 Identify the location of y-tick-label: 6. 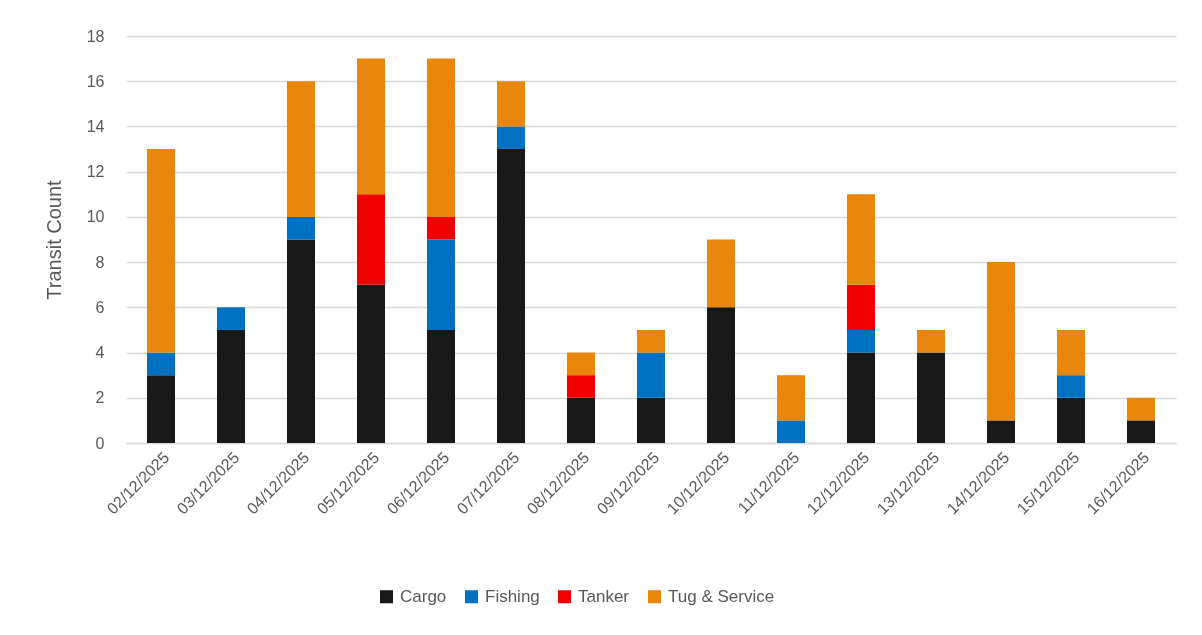
(100, 307).